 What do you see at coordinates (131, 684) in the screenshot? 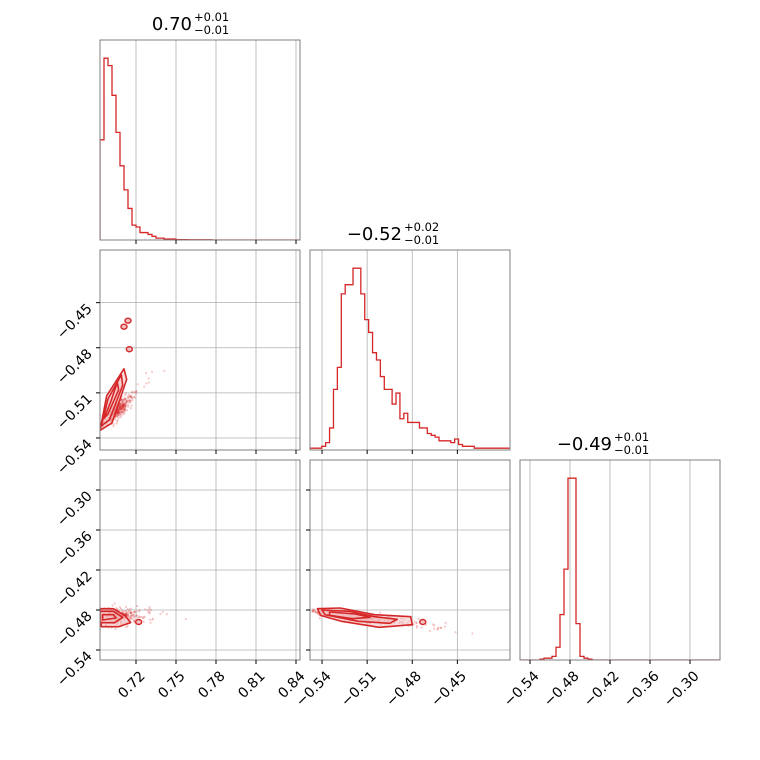
I see `x-tick-label-0-0: 0.72` at bounding box center [131, 684].